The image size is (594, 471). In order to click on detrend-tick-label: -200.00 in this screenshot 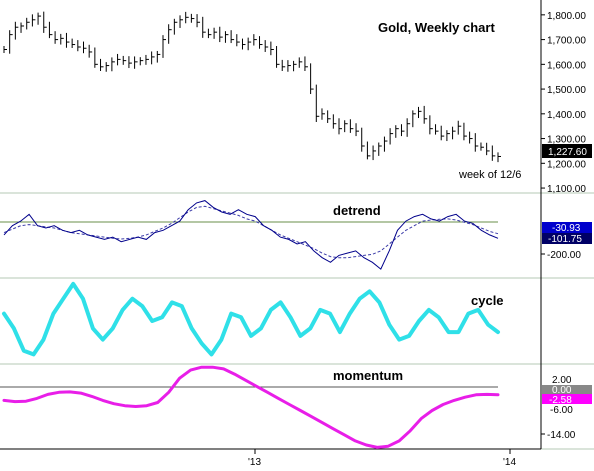, I will do `click(564, 255)`.